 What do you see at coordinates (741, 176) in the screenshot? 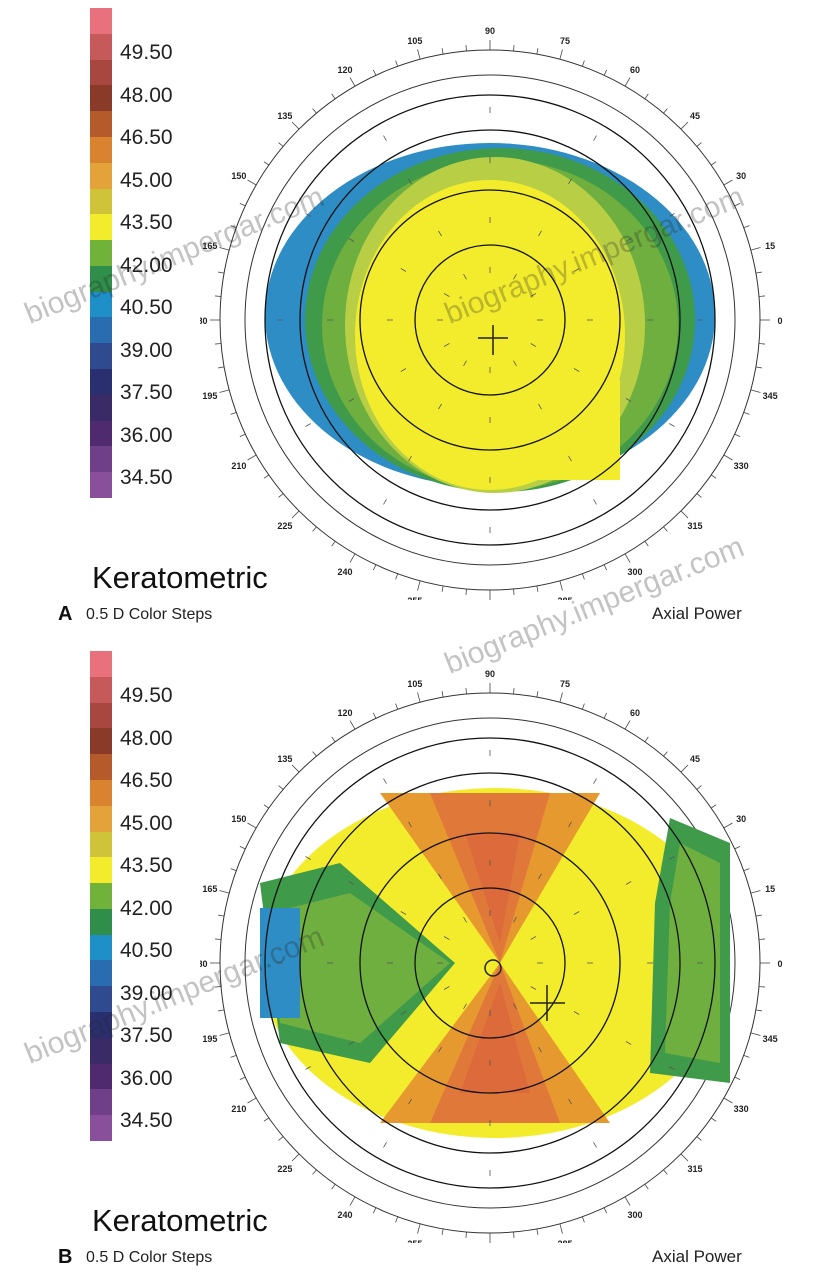
I see `angle-label: 30` at bounding box center [741, 176].